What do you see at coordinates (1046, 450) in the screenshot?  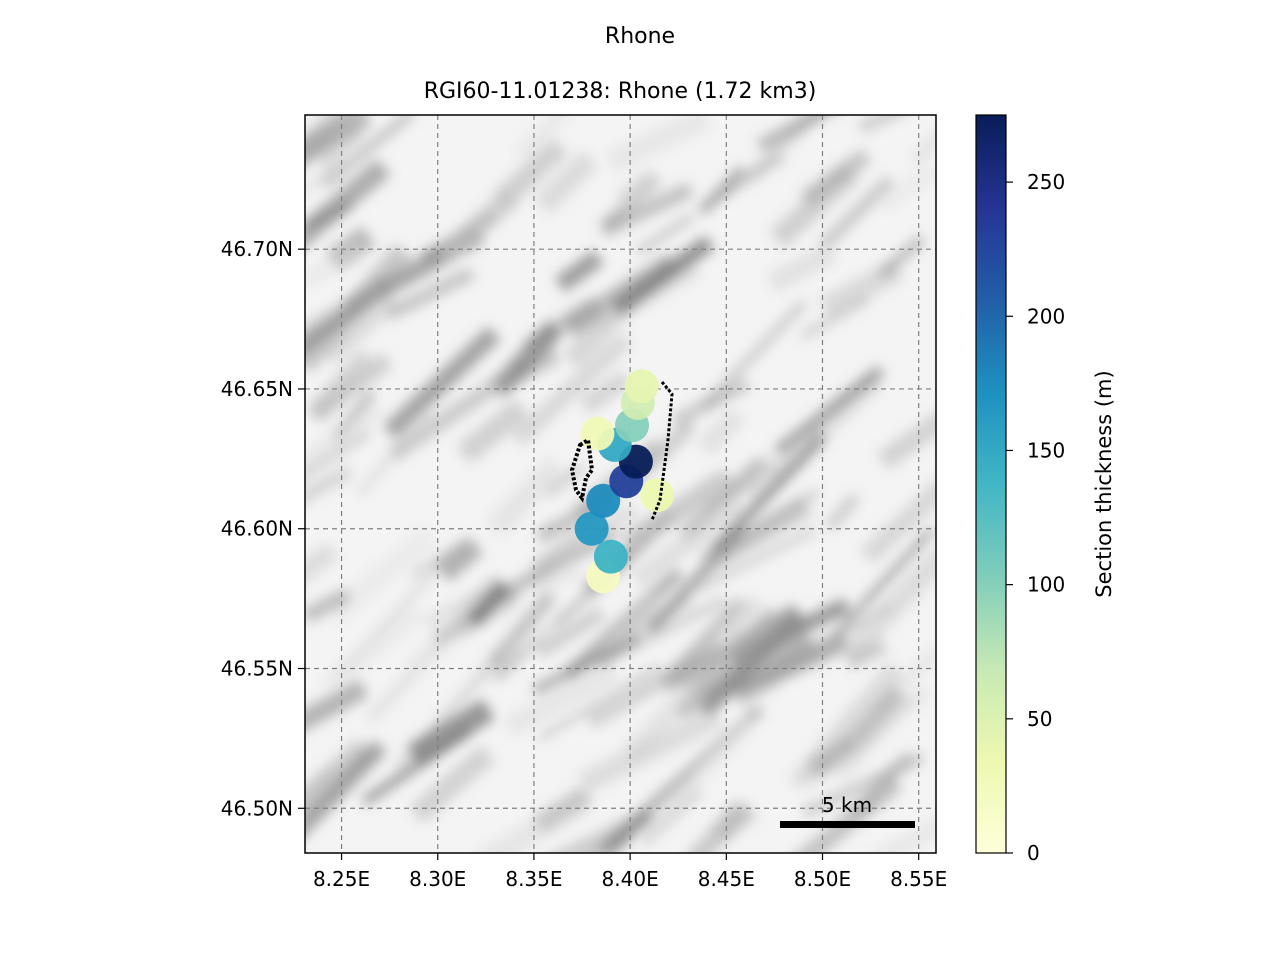 I see `colorbar-tick-label: 150` at bounding box center [1046, 450].